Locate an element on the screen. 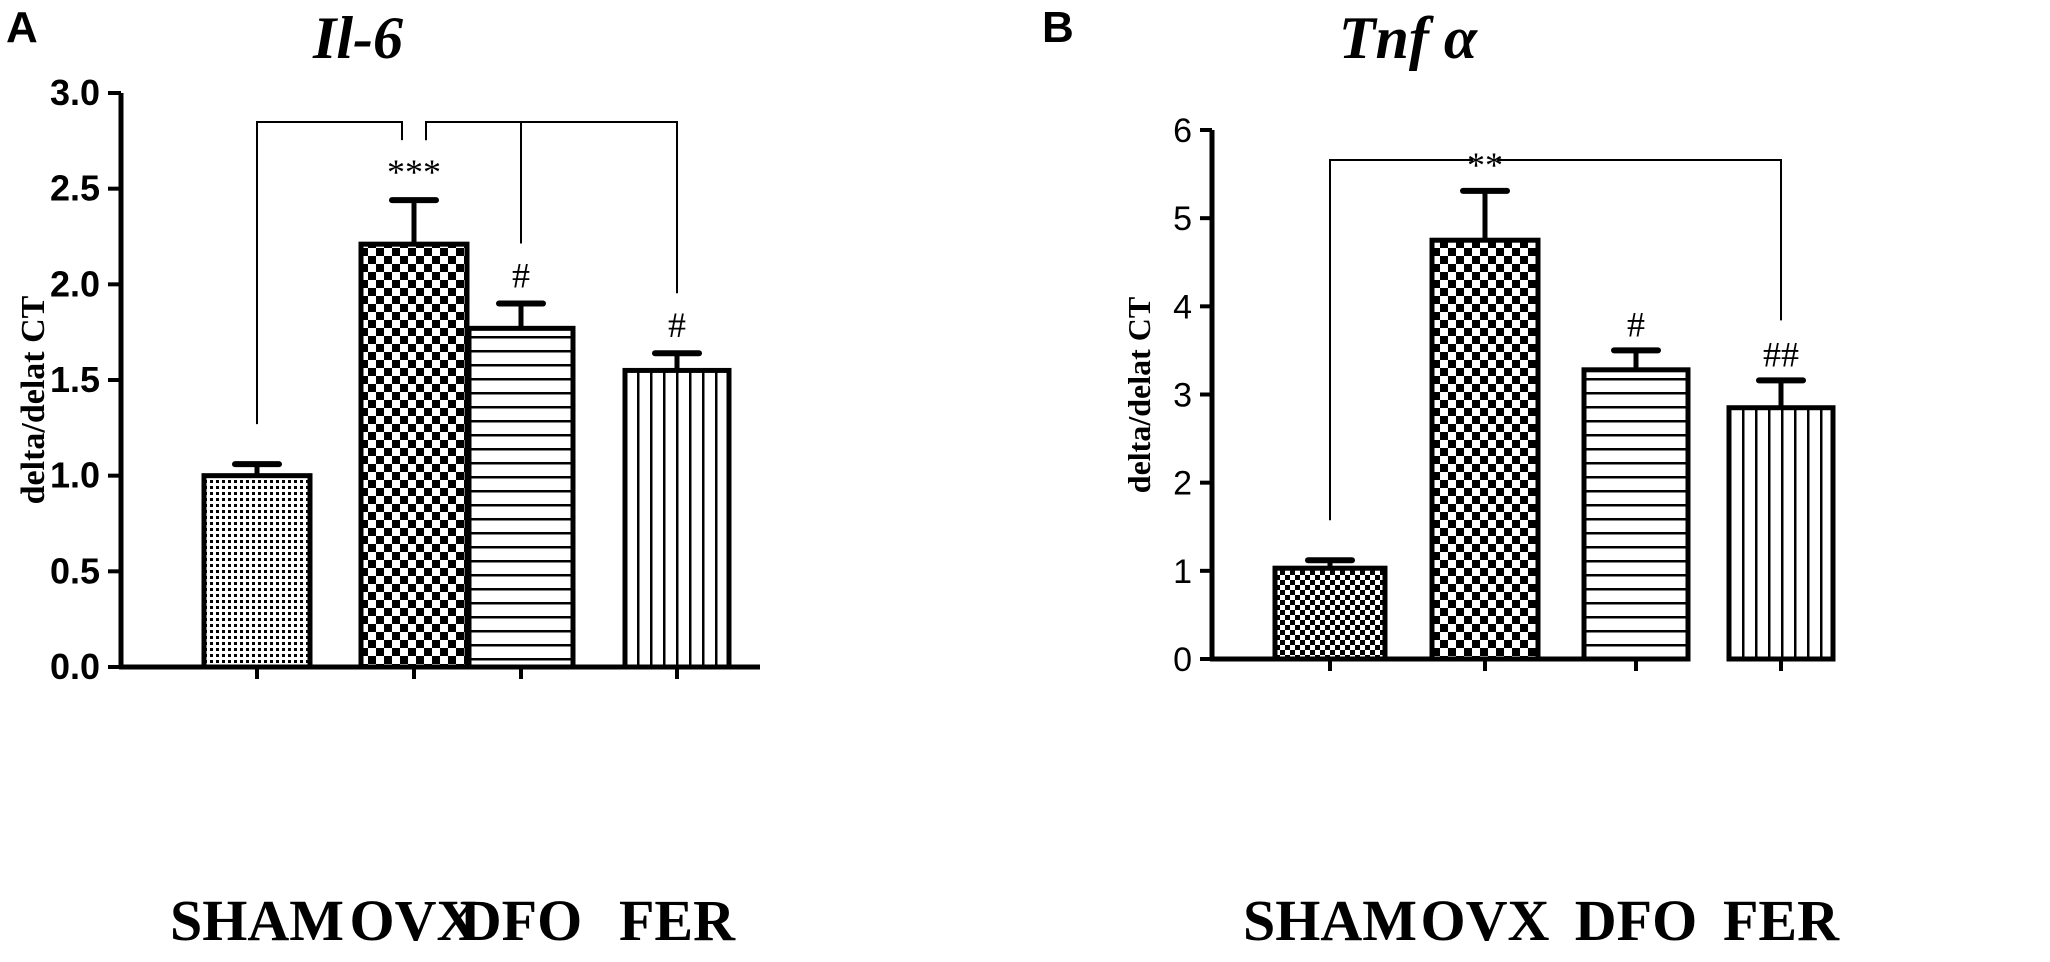 This screenshot has width=2050, height=962. y-tick-label-b: 0 is located at coordinates (1182, 660).